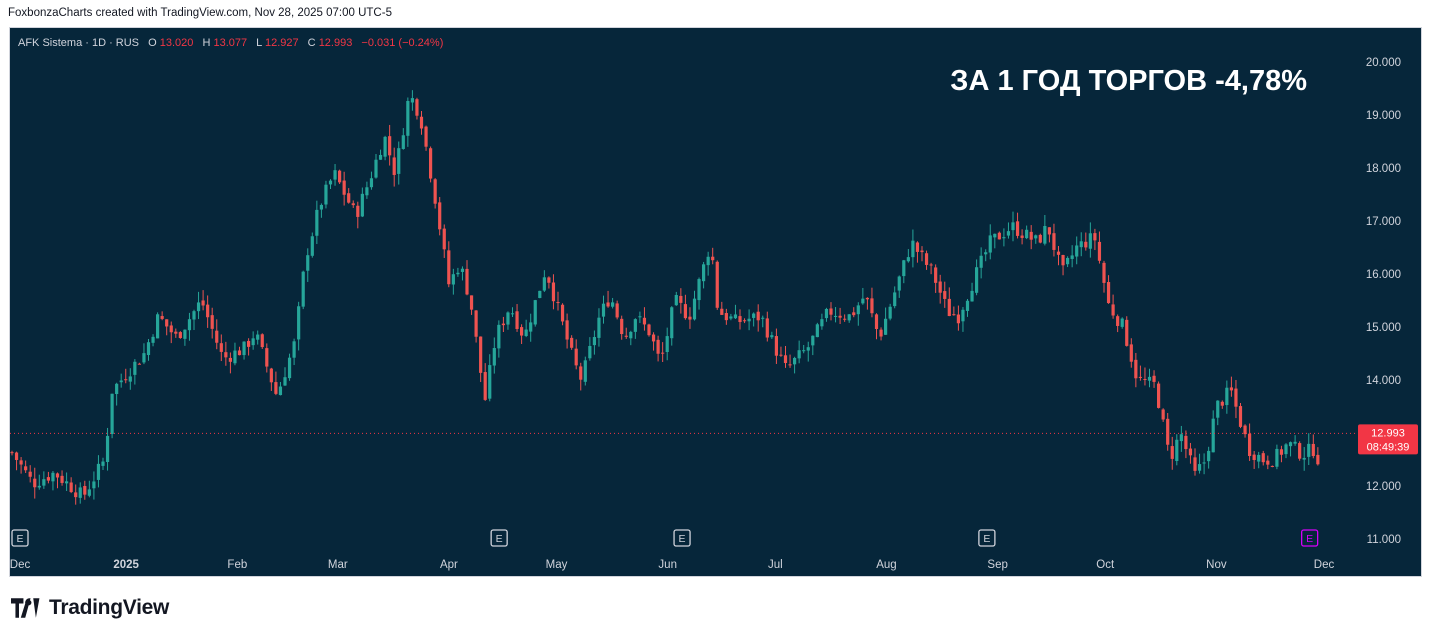 The width and height of the screenshot is (1433, 638). Describe the element at coordinates (282, 43) in the screenshot. I see `low-value: 12.927` at that location.